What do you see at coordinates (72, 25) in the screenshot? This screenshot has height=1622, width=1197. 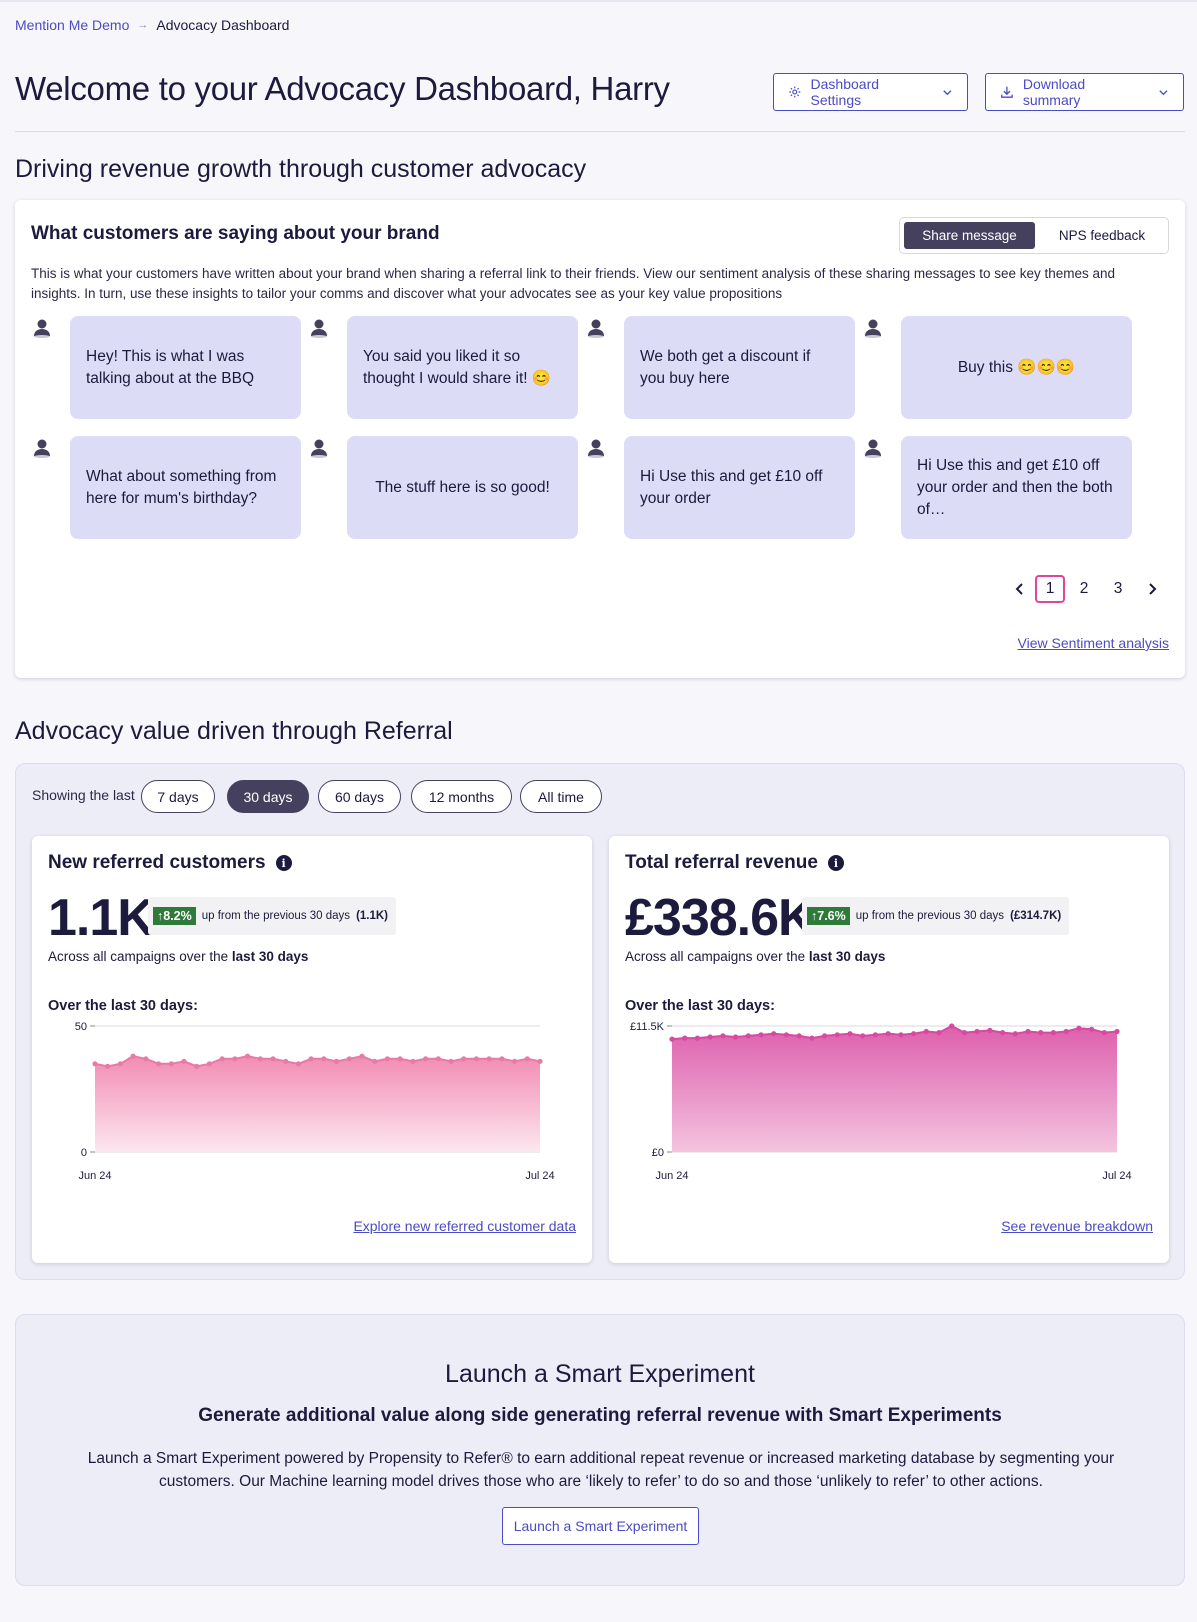 I see `breadcrumb-root-link: Mention Me Demo` at bounding box center [72, 25].